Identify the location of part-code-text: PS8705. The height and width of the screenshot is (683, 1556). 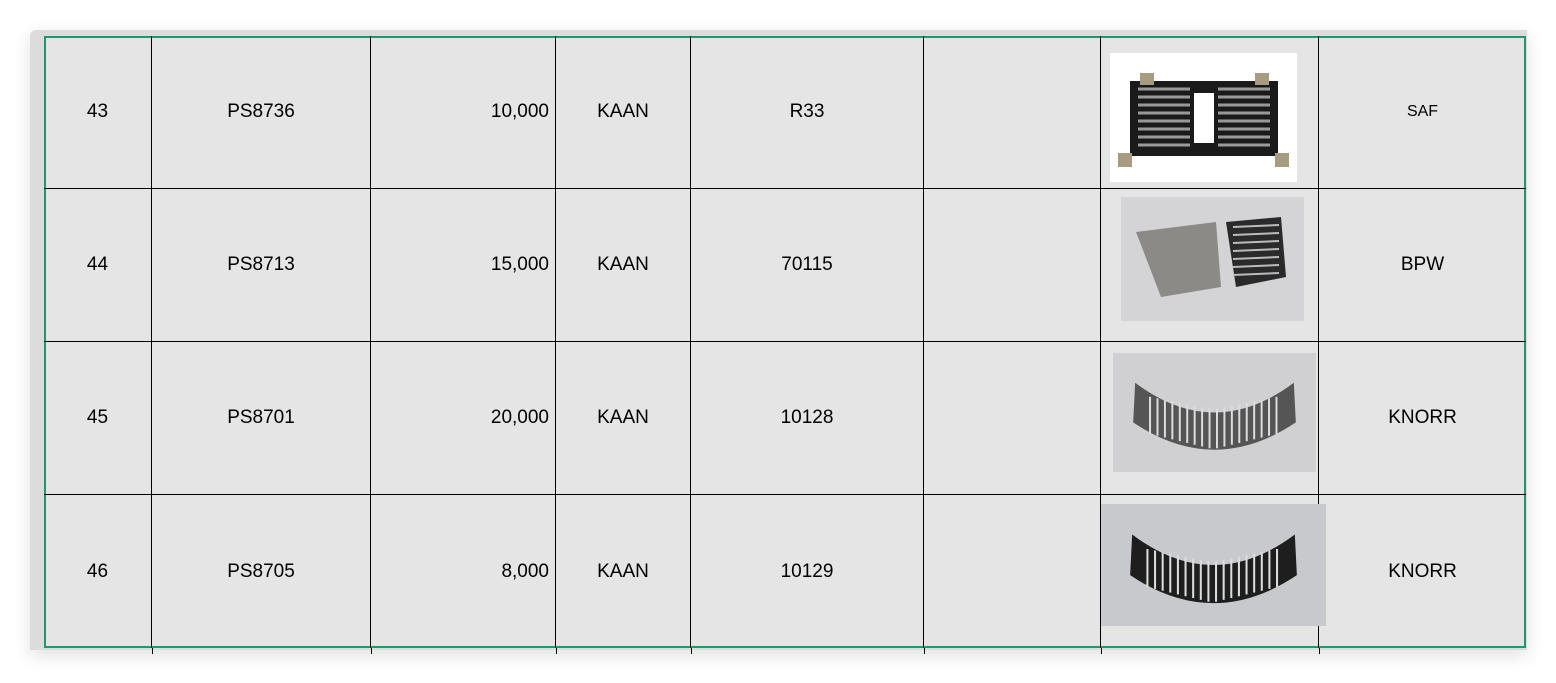
(261, 571).